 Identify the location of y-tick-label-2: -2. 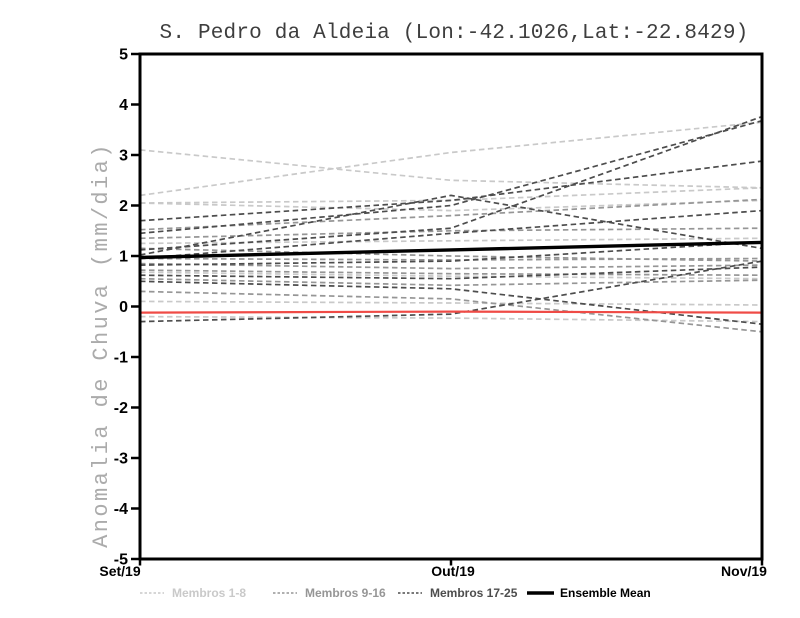
(121, 408).